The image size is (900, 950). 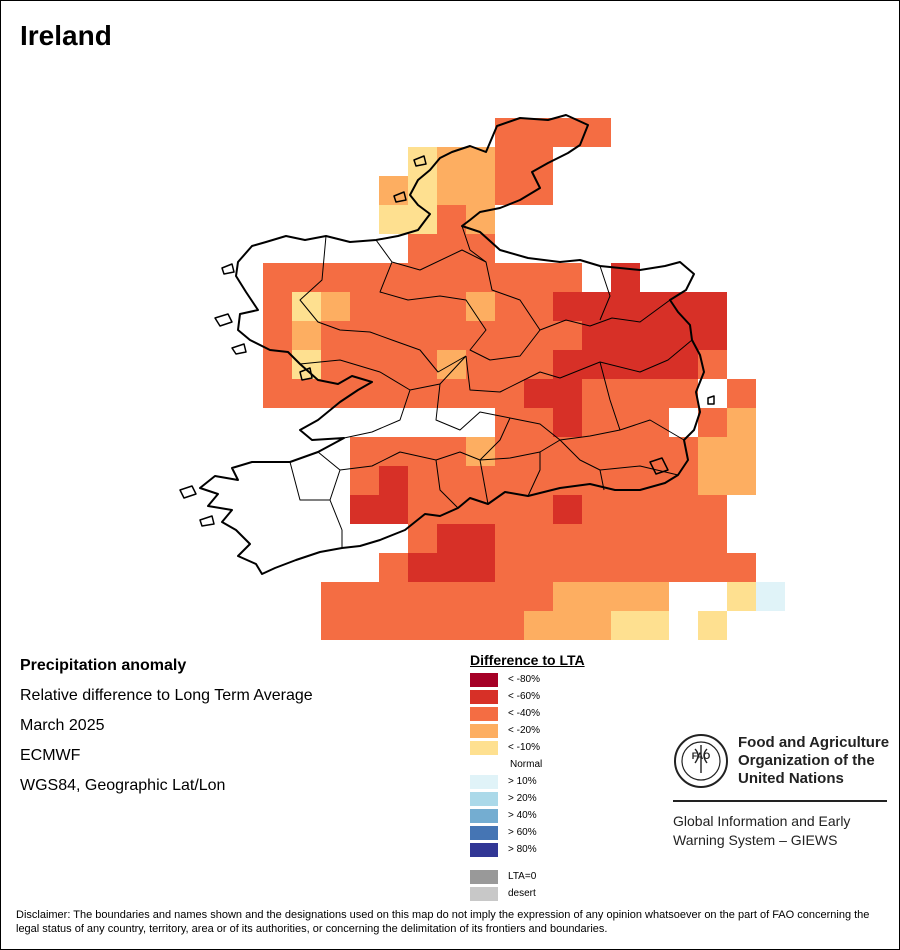 I want to click on legend-label: < -60%, so click(x=524, y=696).